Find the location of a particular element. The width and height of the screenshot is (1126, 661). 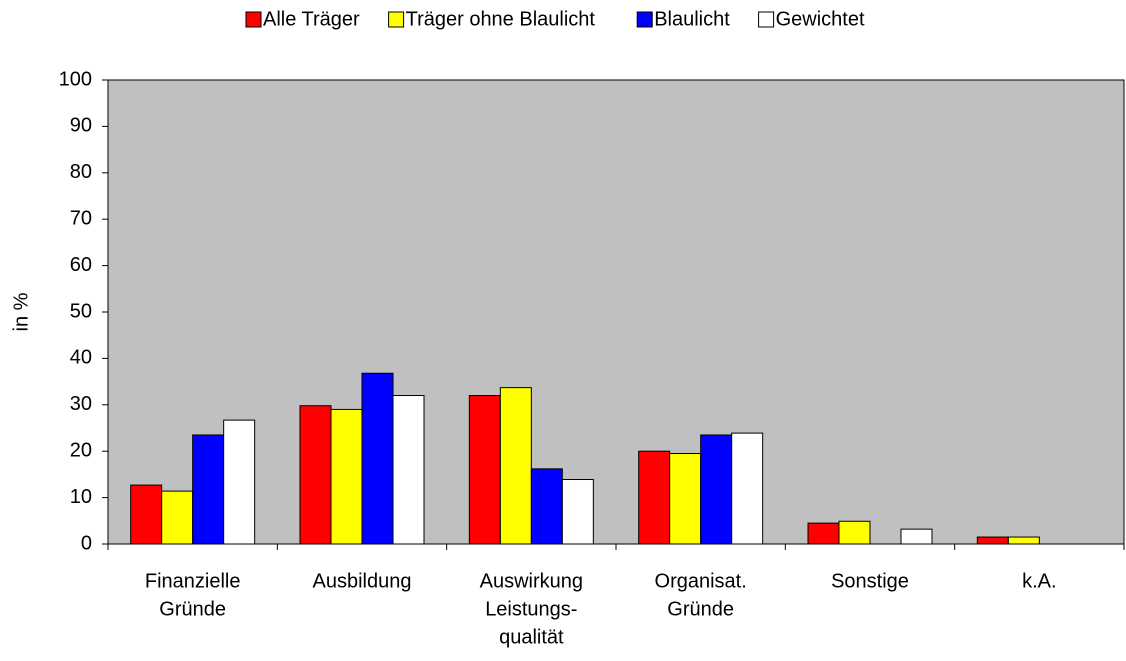

y-tick-label: 50 is located at coordinates (81, 311).